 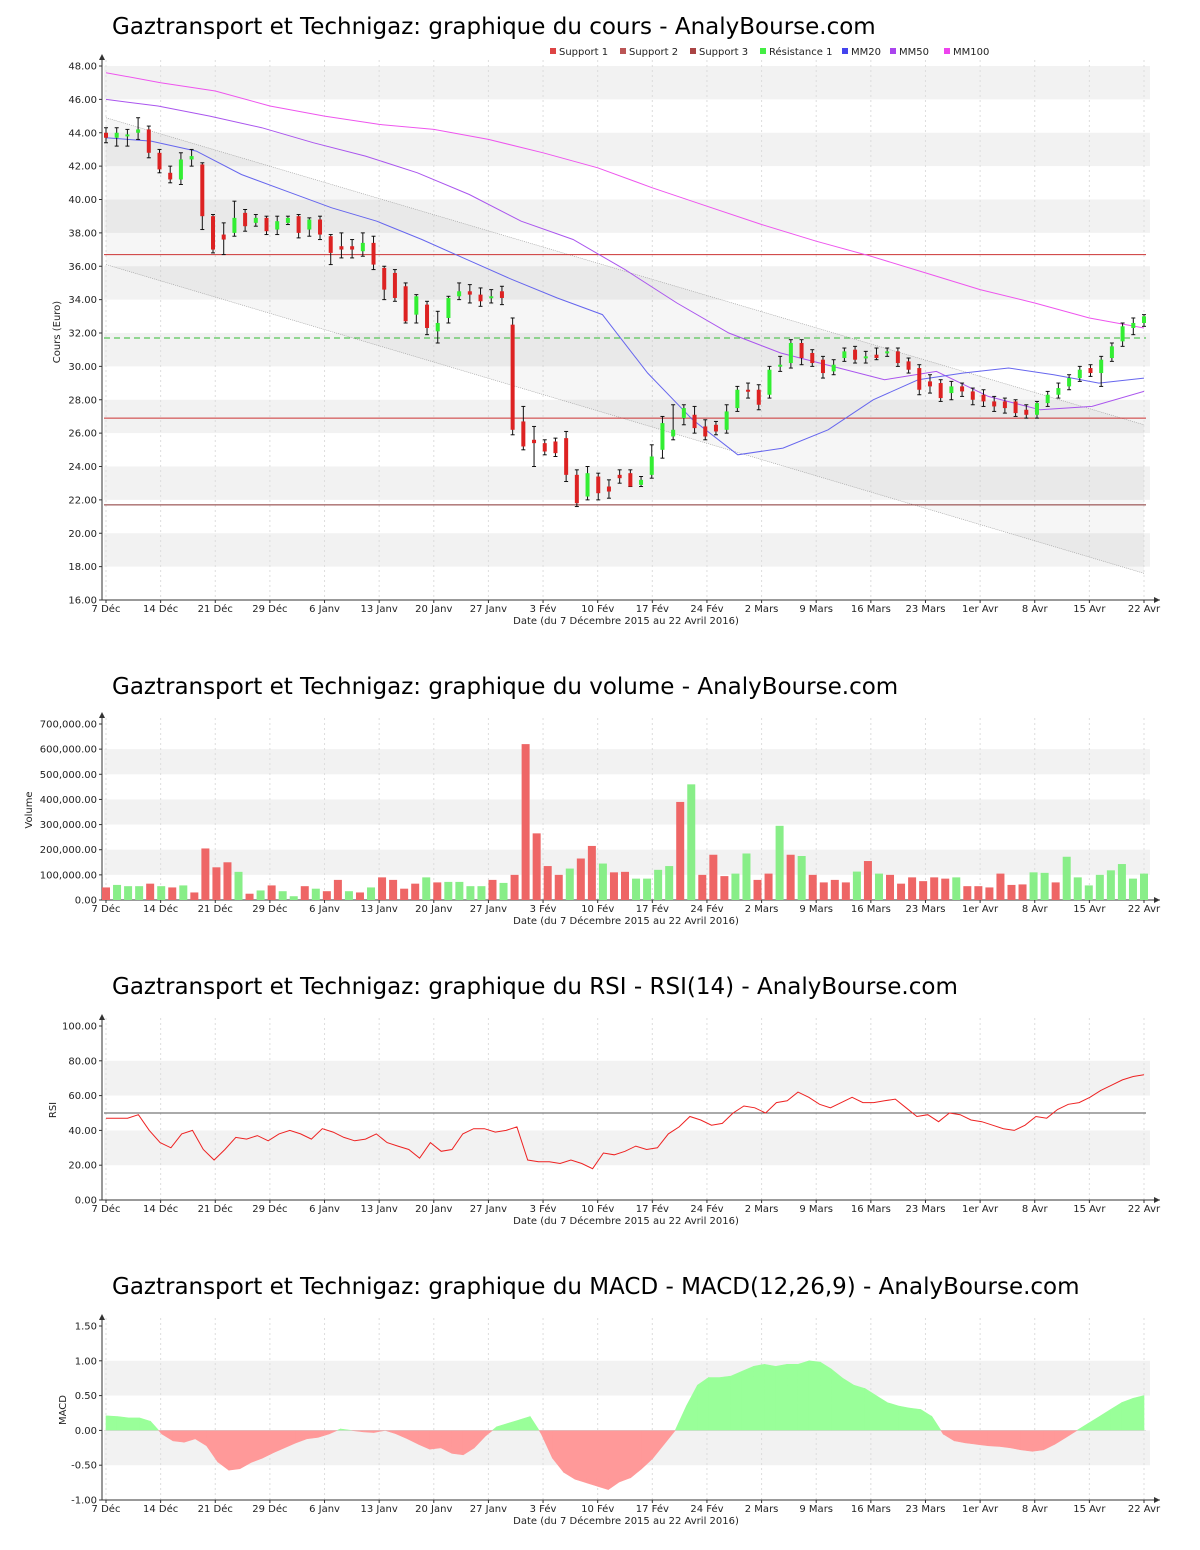 I want to click on macd-x-tick-label: 29 Déc, so click(x=269, y=1509).